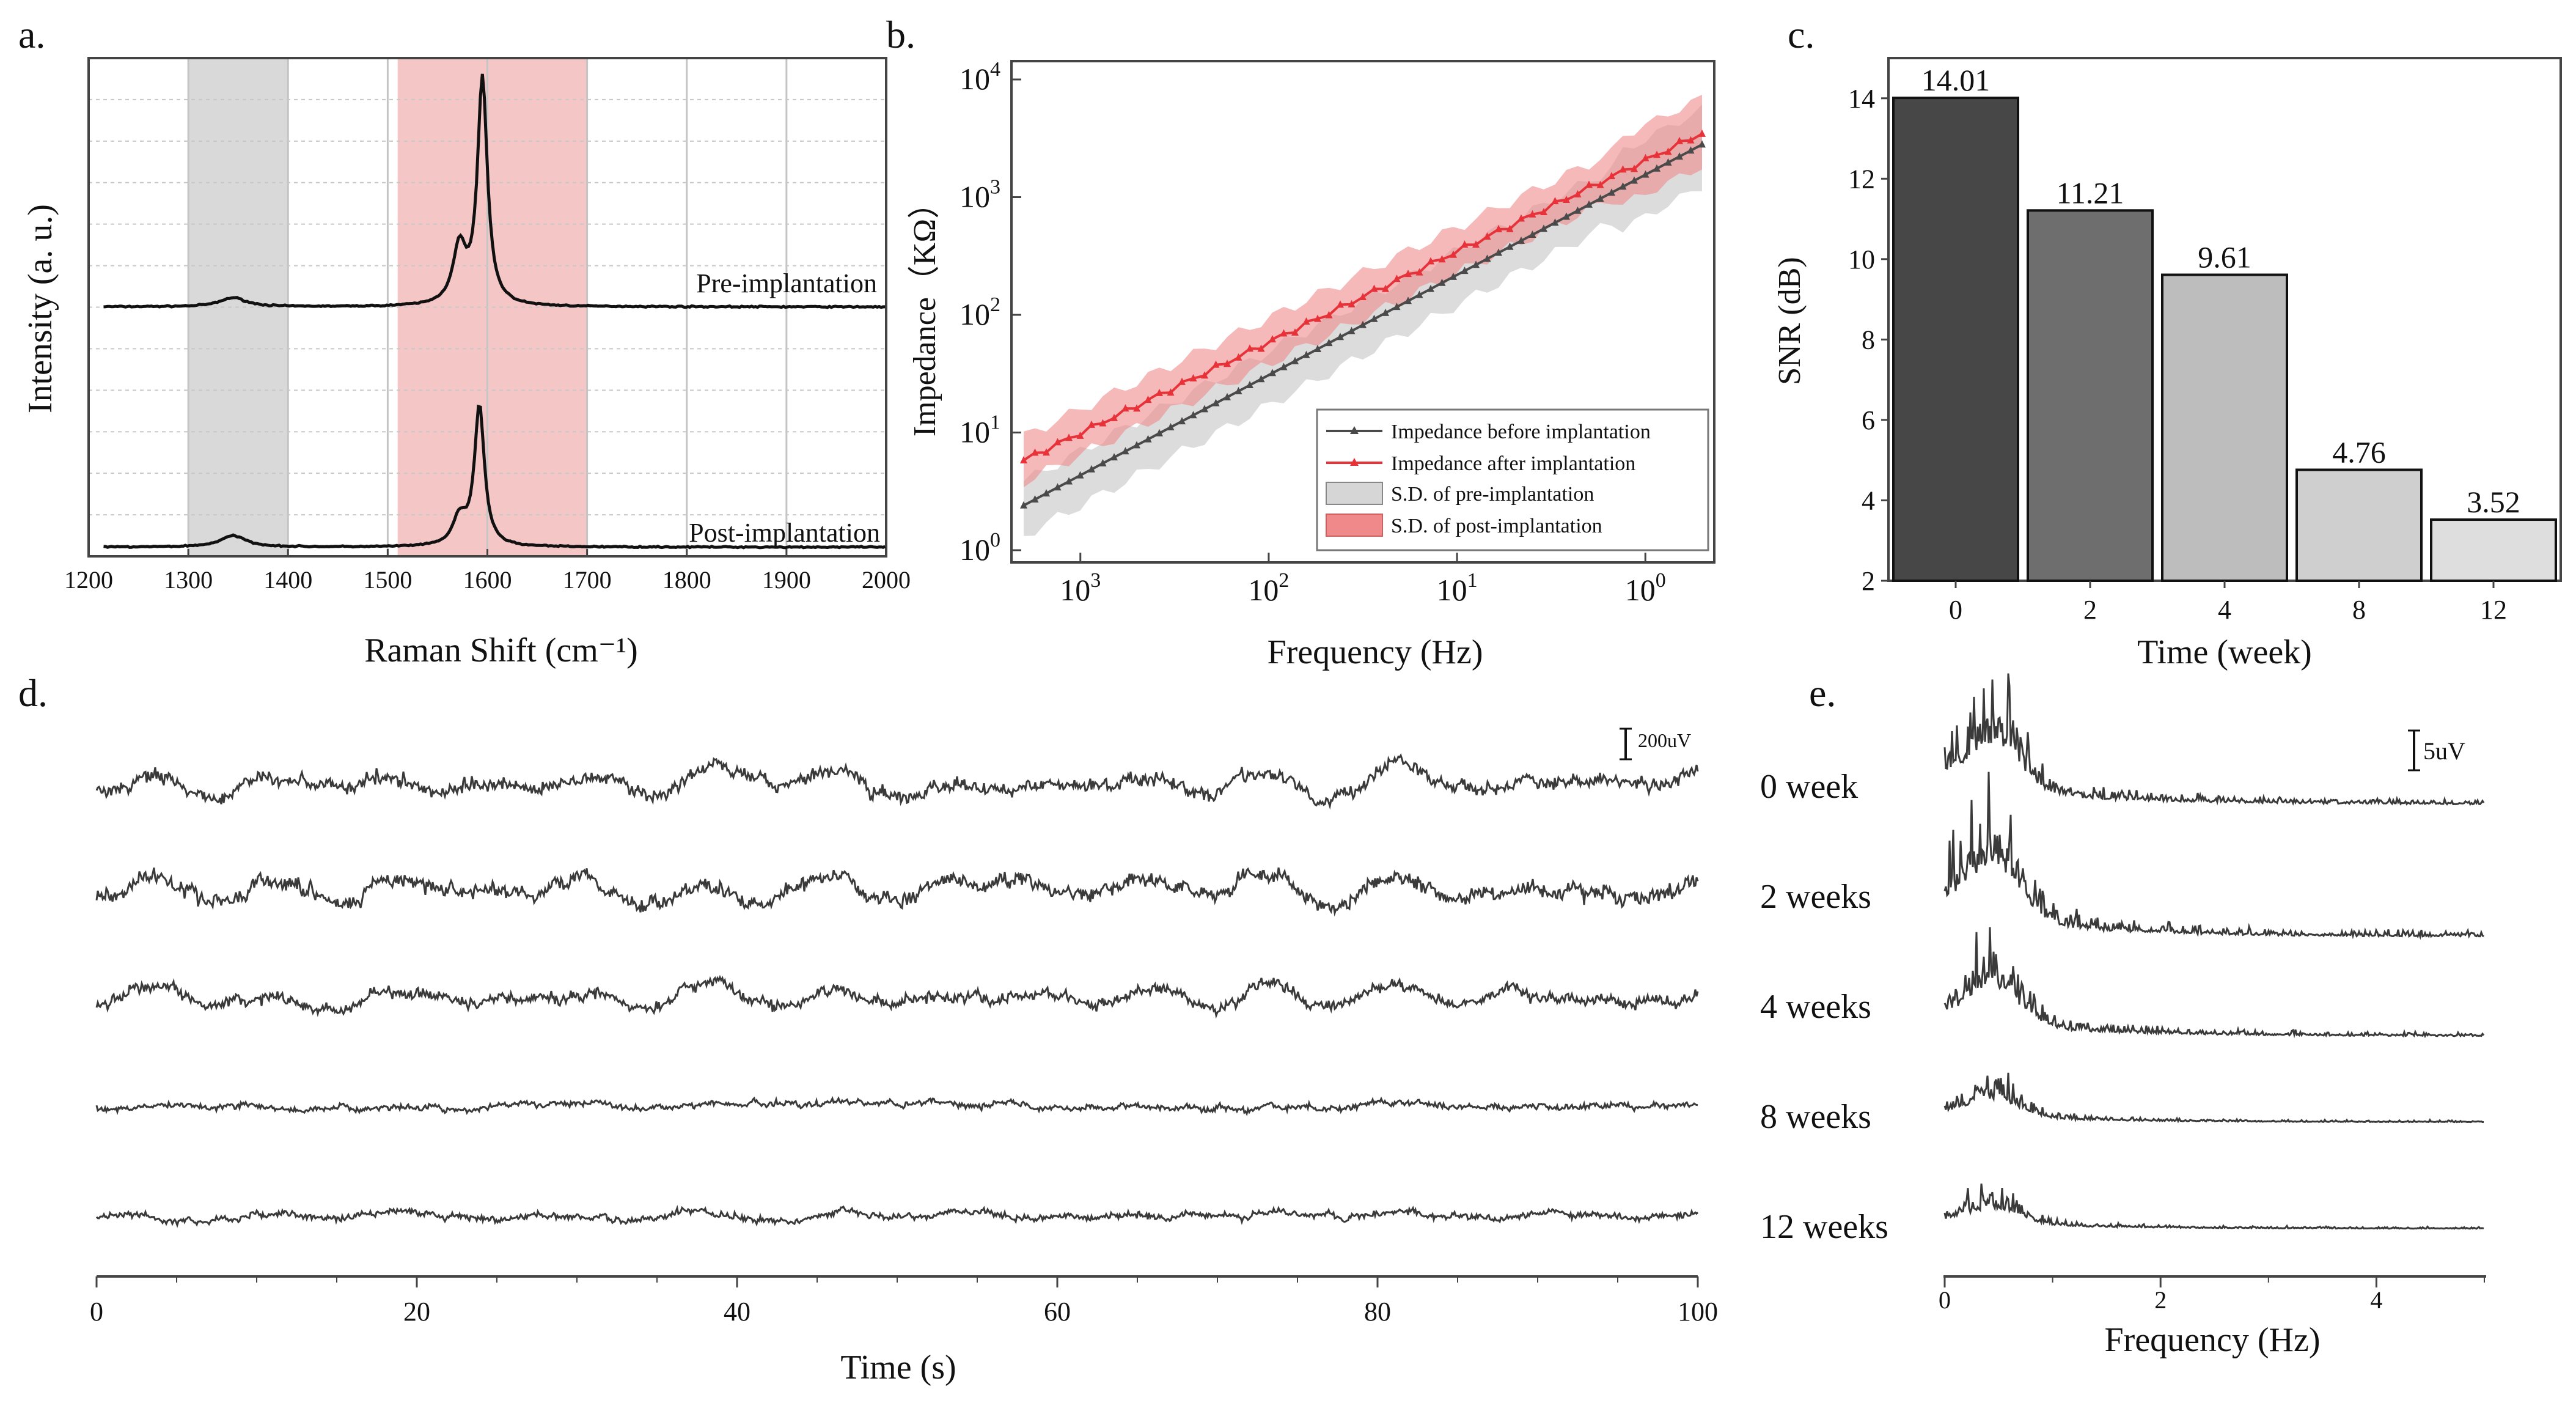 The width and height of the screenshot is (2576, 1403). I want to click on legend-label-sd-pre: S.D. of pre-implantation, so click(1492, 494).